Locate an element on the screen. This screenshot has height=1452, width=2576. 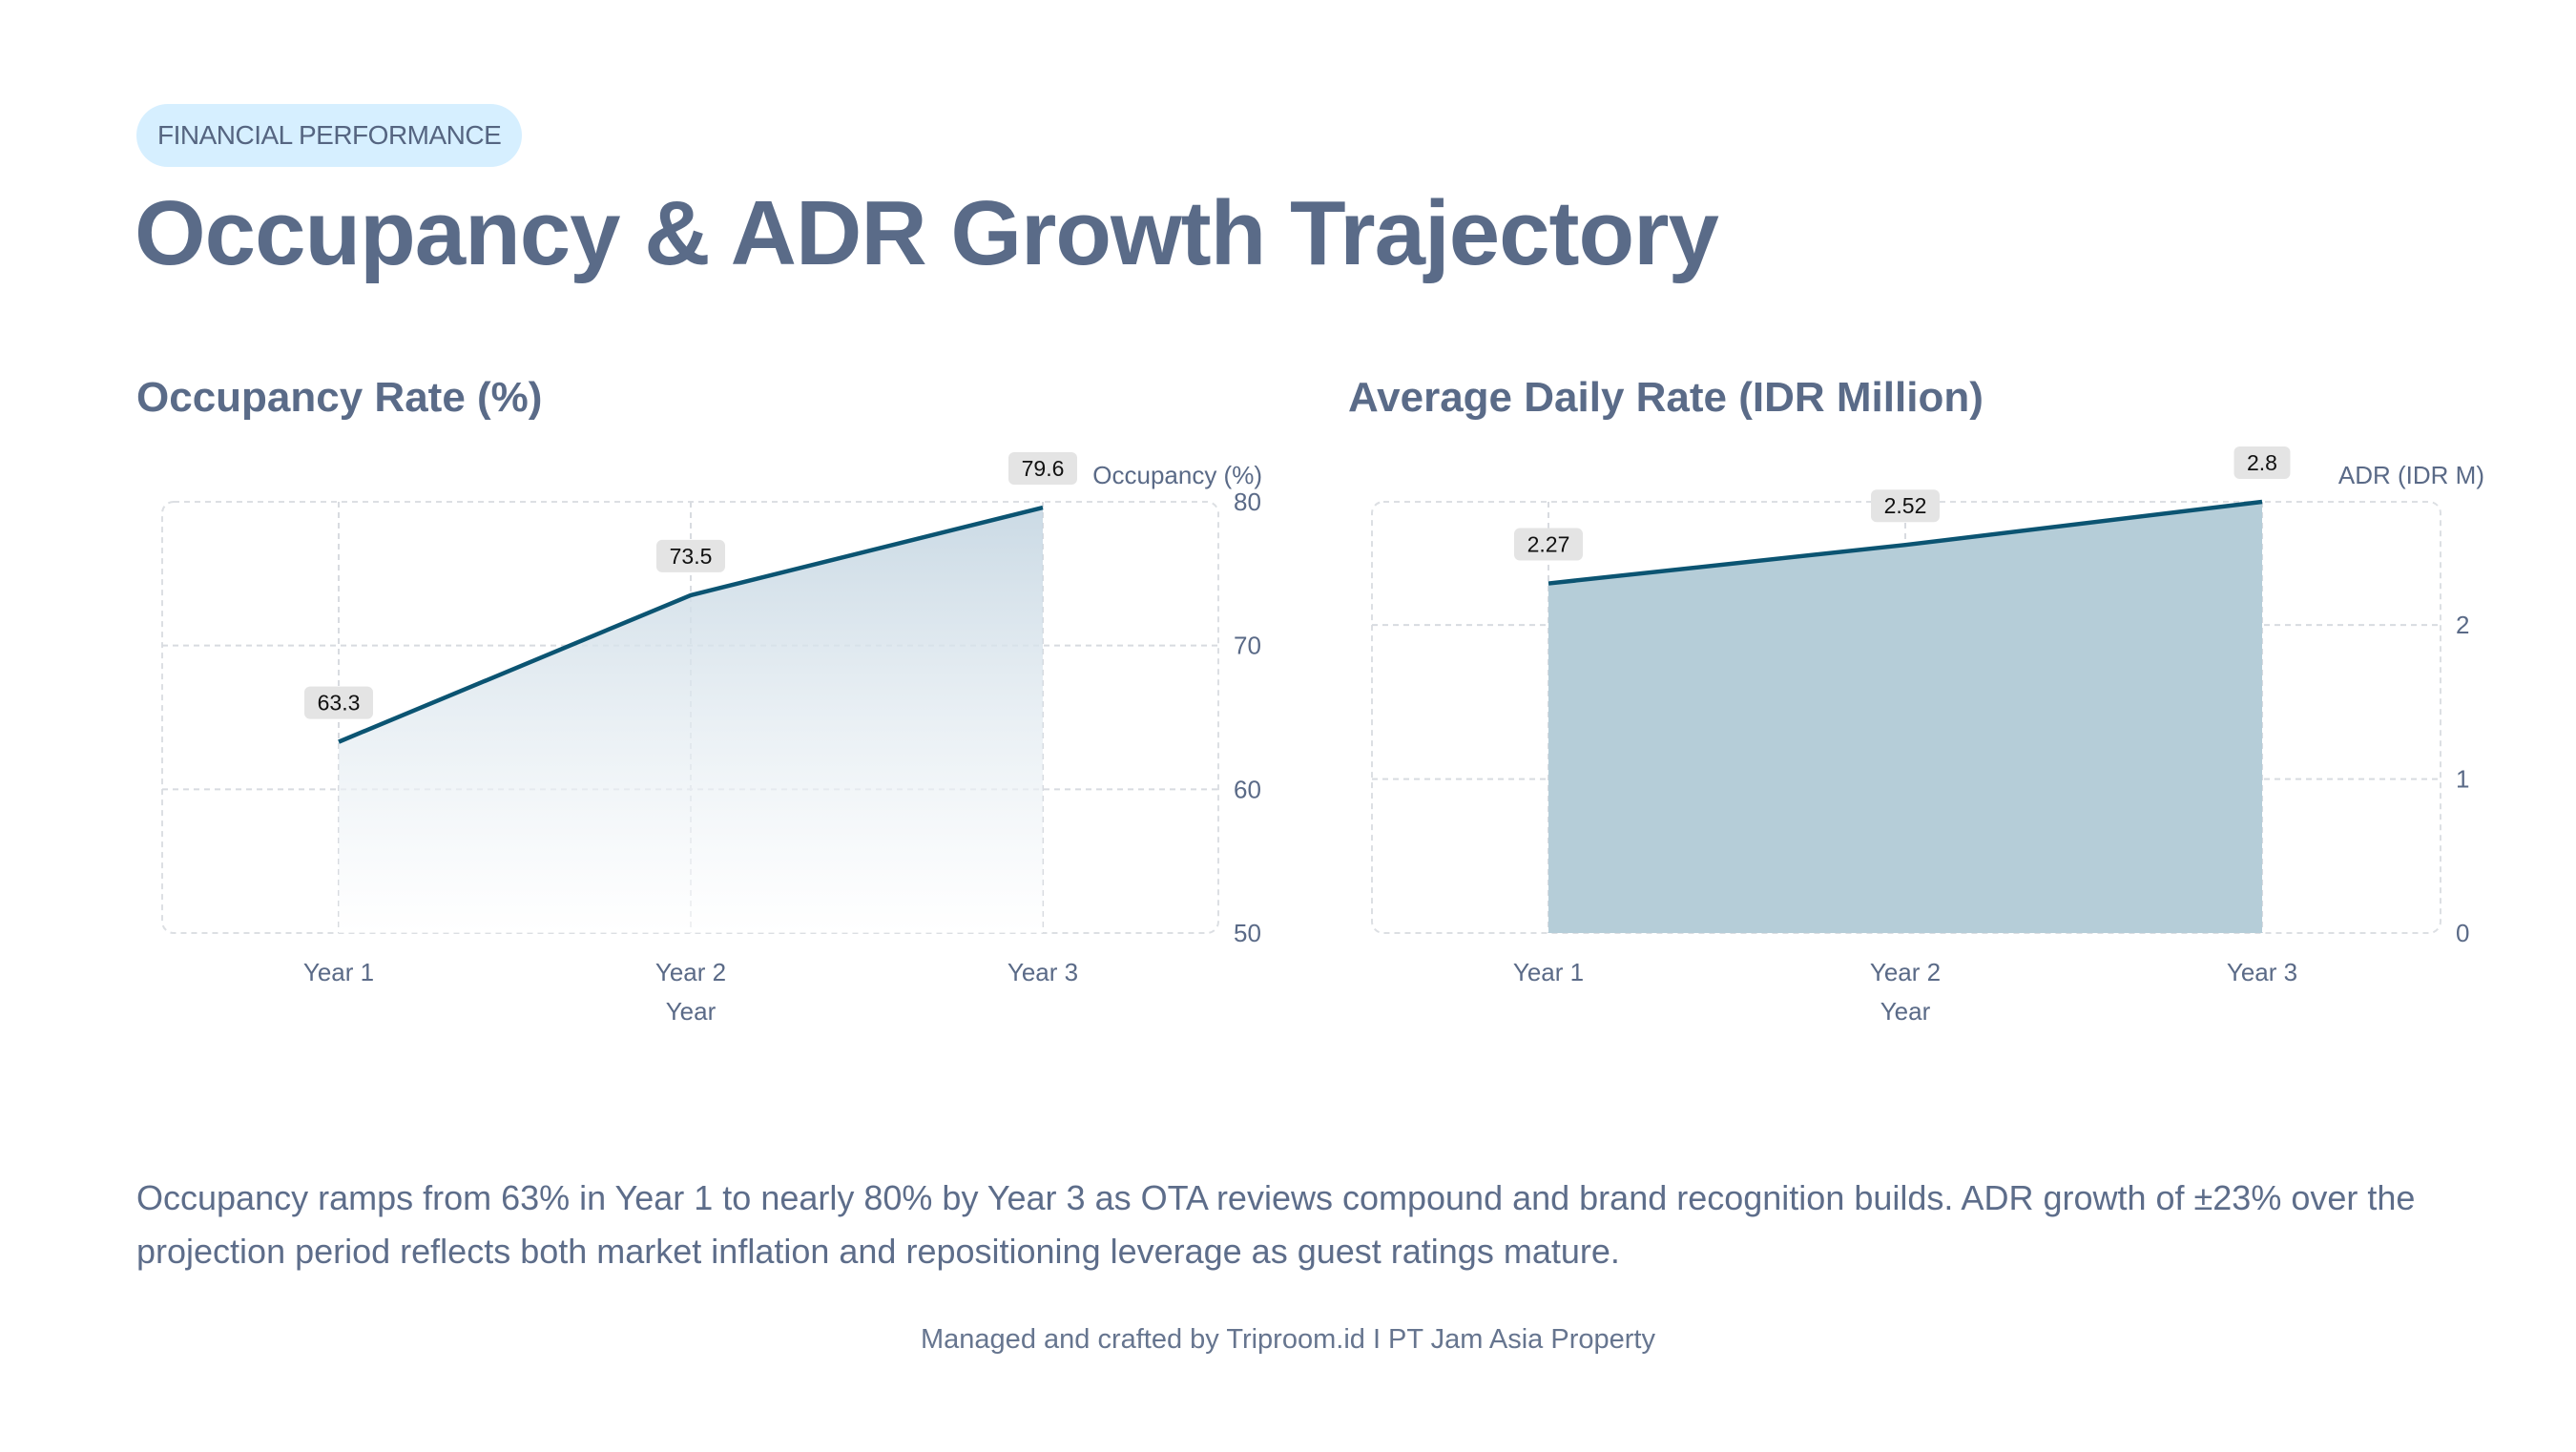
page-title: Occupancy & ADR Growth Trajectory is located at coordinates (927, 233).